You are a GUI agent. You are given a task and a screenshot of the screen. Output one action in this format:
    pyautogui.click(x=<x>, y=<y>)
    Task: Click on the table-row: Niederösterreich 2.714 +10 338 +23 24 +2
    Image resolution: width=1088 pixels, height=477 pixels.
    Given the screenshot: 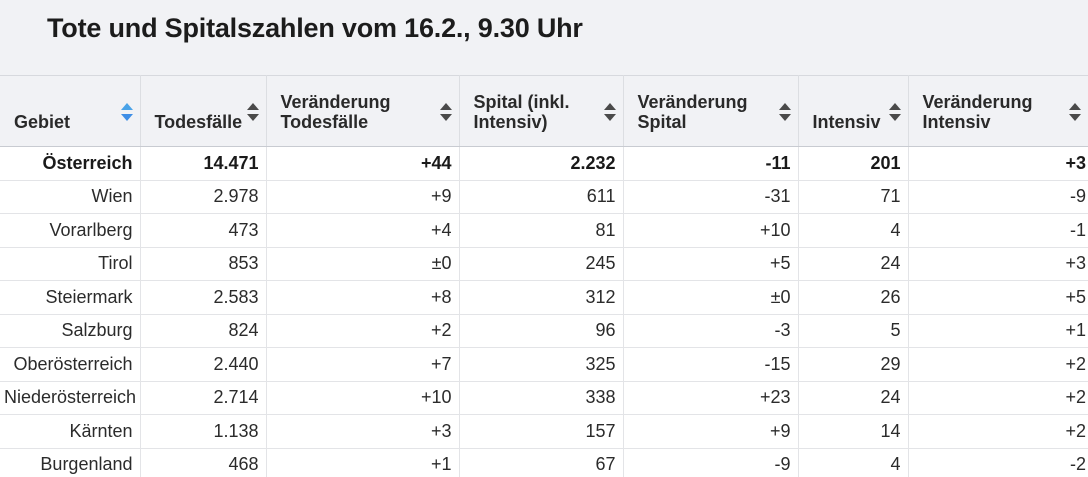 What is the action you would take?
    pyautogui.click(x=544, y=398)
    